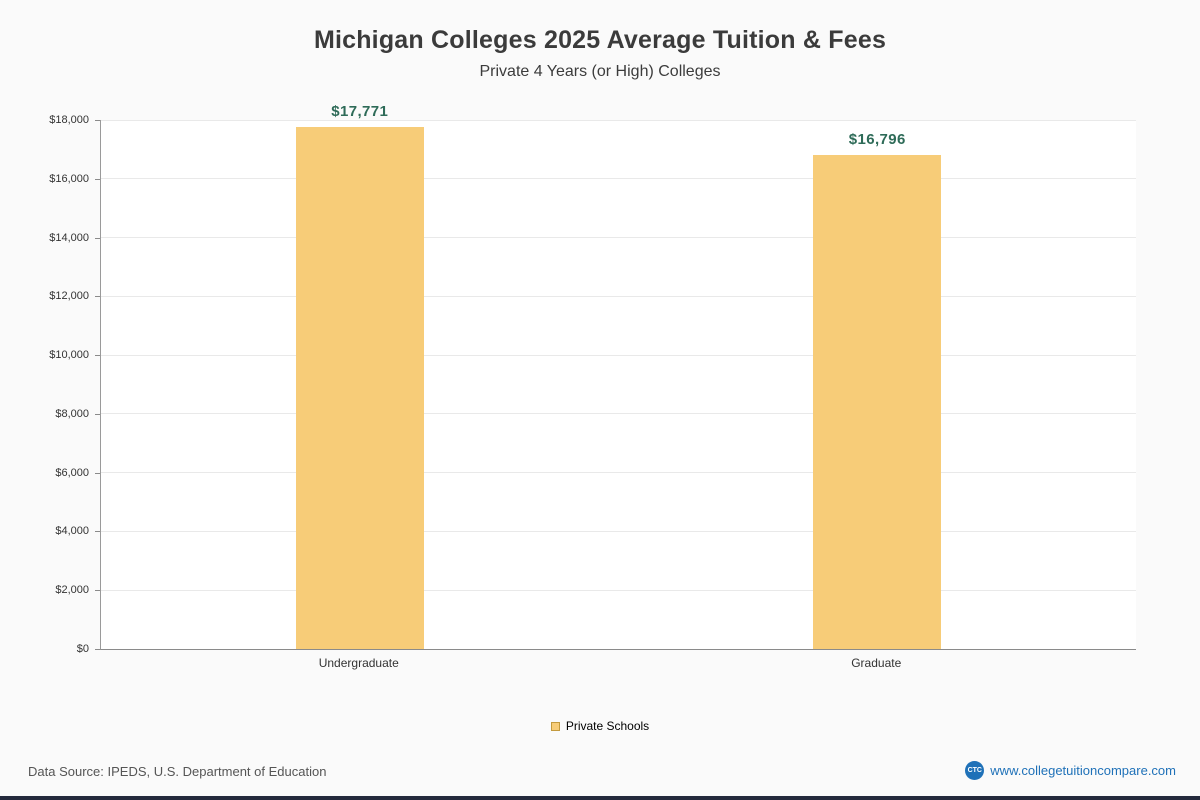  I want to click on bar-value-label: $16,796, so click(877, 140).